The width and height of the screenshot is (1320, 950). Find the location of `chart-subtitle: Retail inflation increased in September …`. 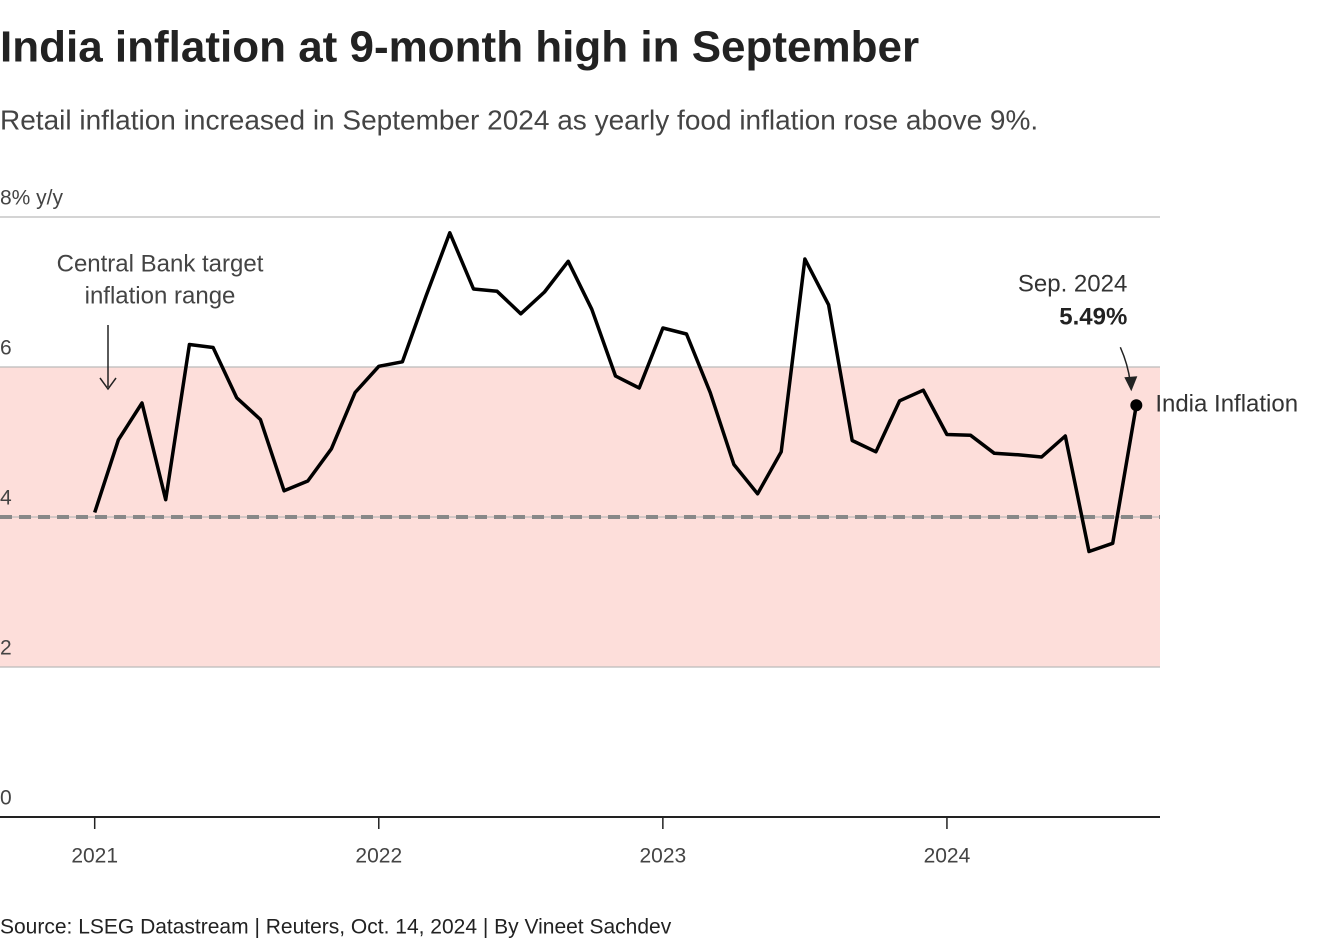

chart-subtitle: Retail inflation increased in September … is located at coordinates (519, 119).